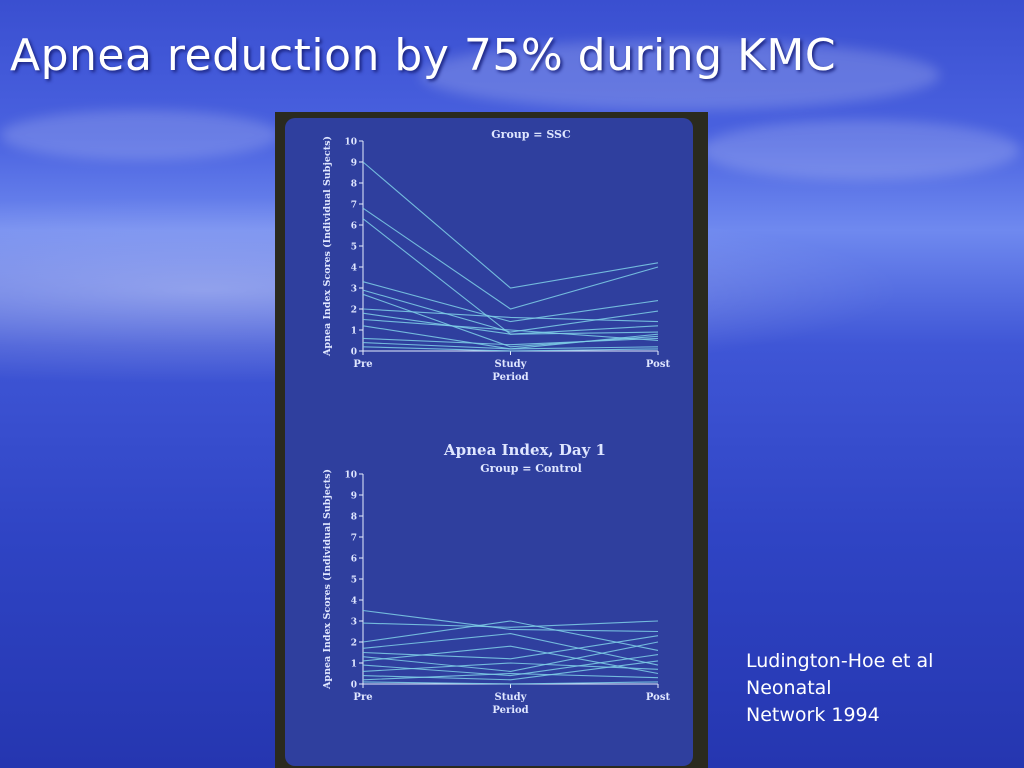  Describe the element at coordinates (531, 134) in the screenshot. I see `chart-subtitle: Group = SSC` at that location.